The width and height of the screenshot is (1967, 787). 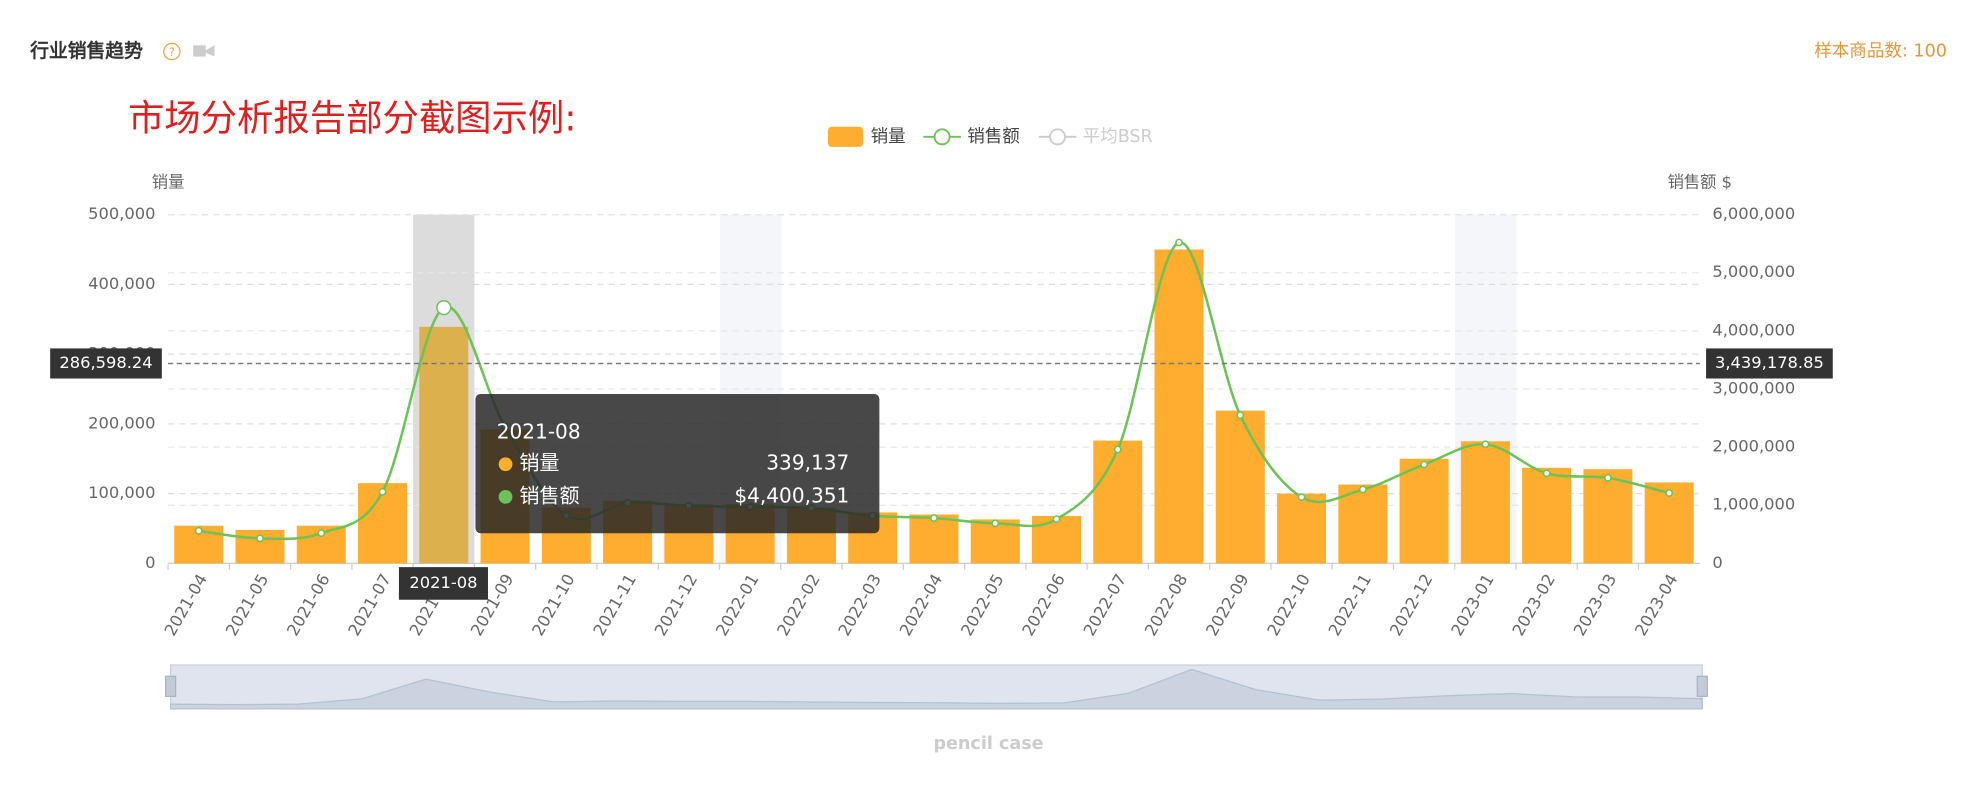 What do you see at coordinates (1227, 605) in the screenshot?
I see `x-tick-label: 2022-09` at bounding box center [1227, 605].